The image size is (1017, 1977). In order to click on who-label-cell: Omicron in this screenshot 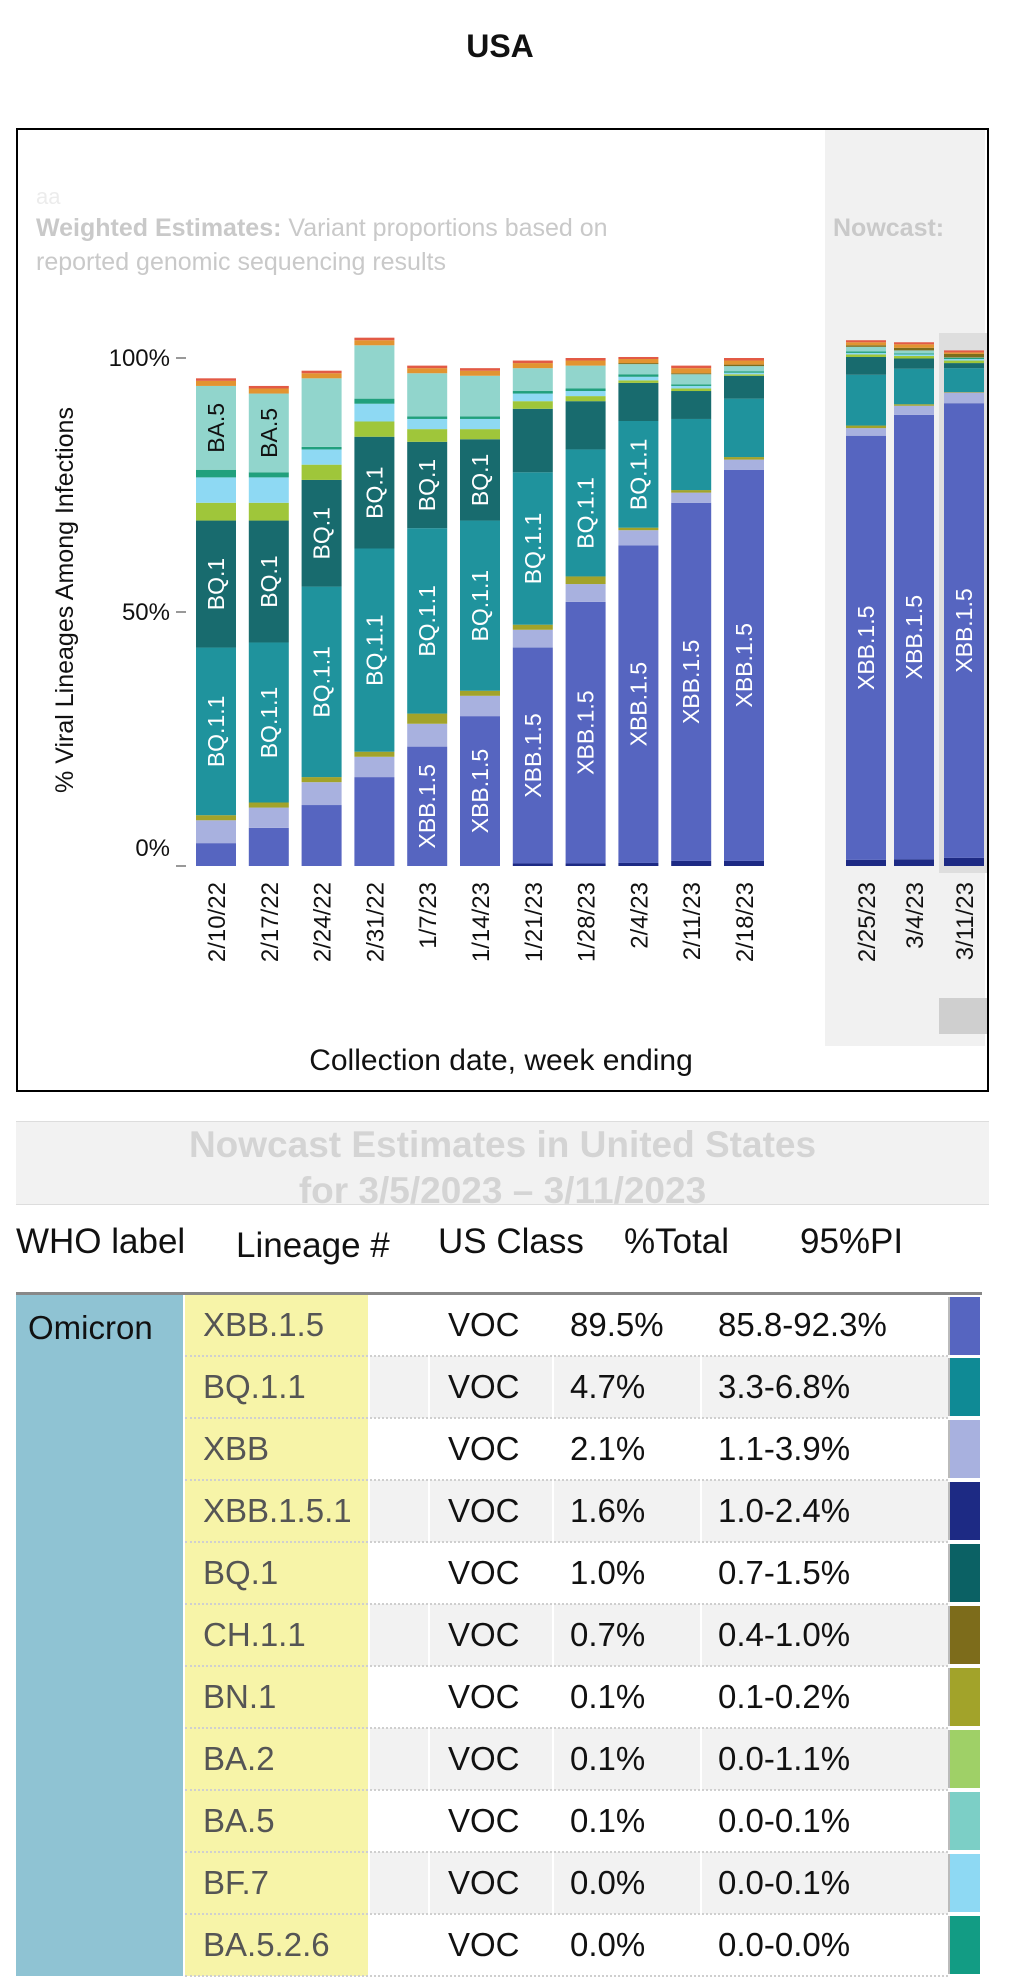, I will do `click(100, 1634)`.